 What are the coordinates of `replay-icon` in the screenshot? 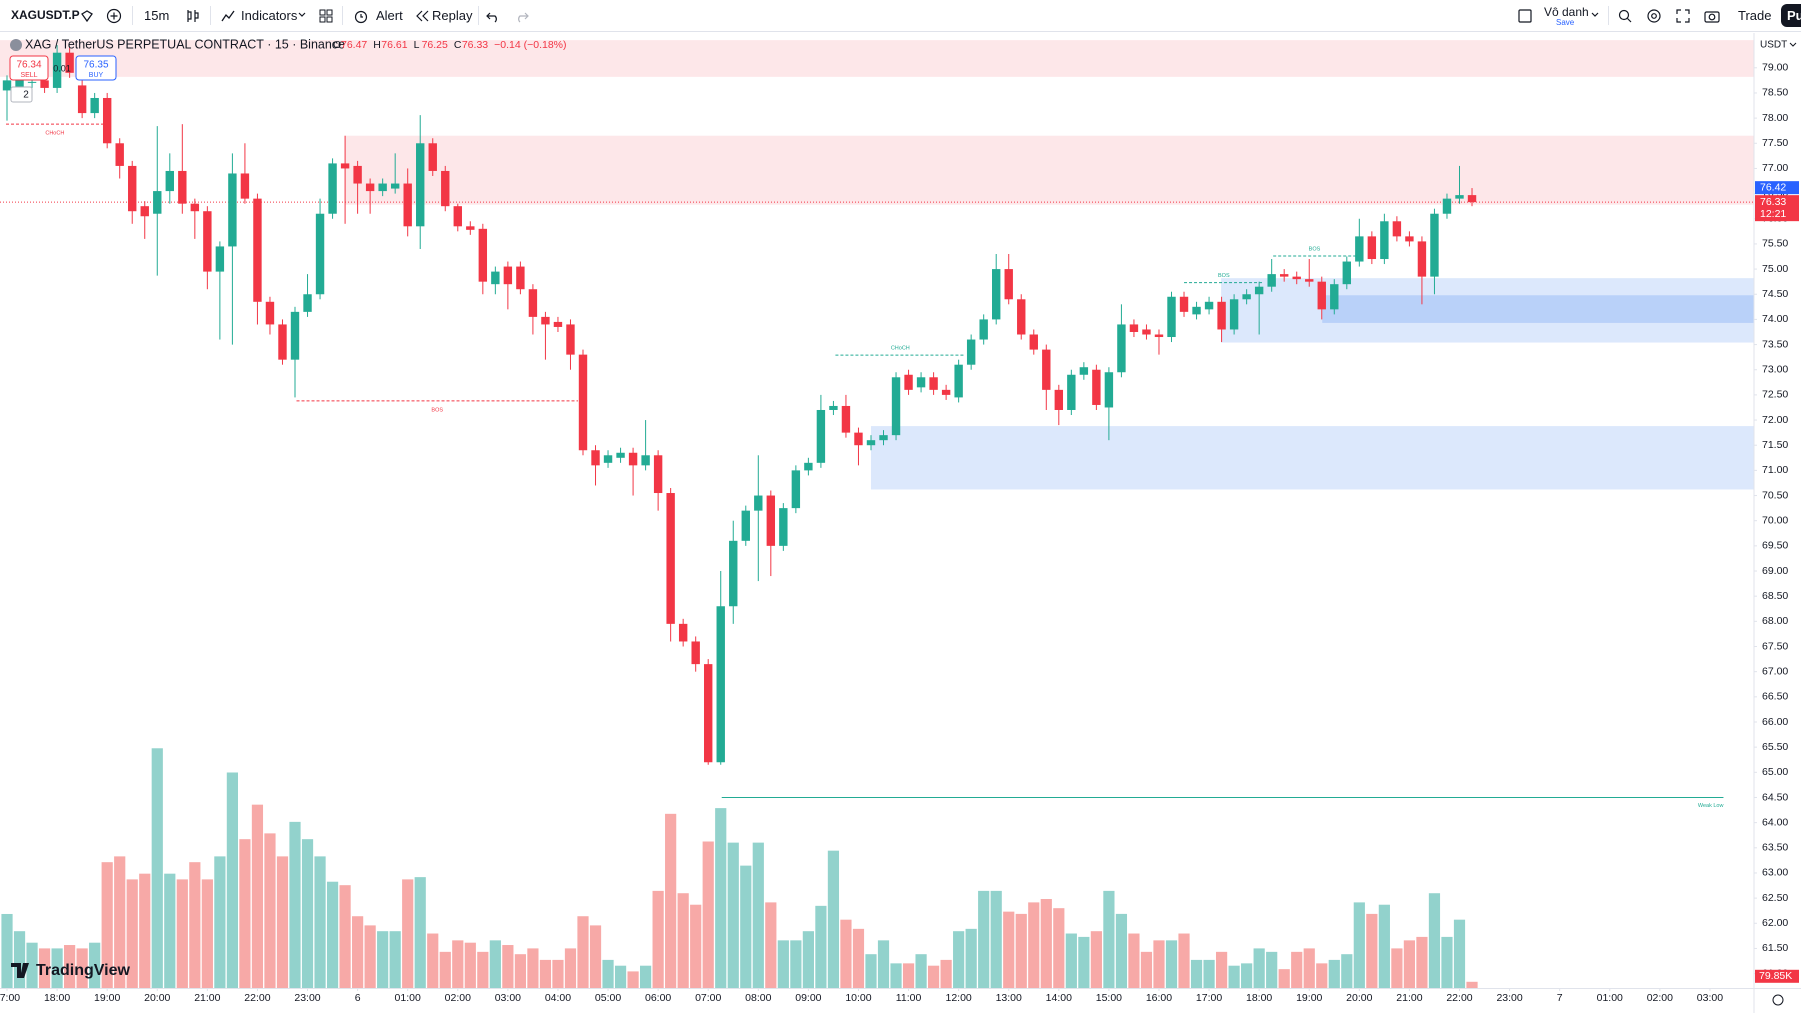 It's located at (422, 16).